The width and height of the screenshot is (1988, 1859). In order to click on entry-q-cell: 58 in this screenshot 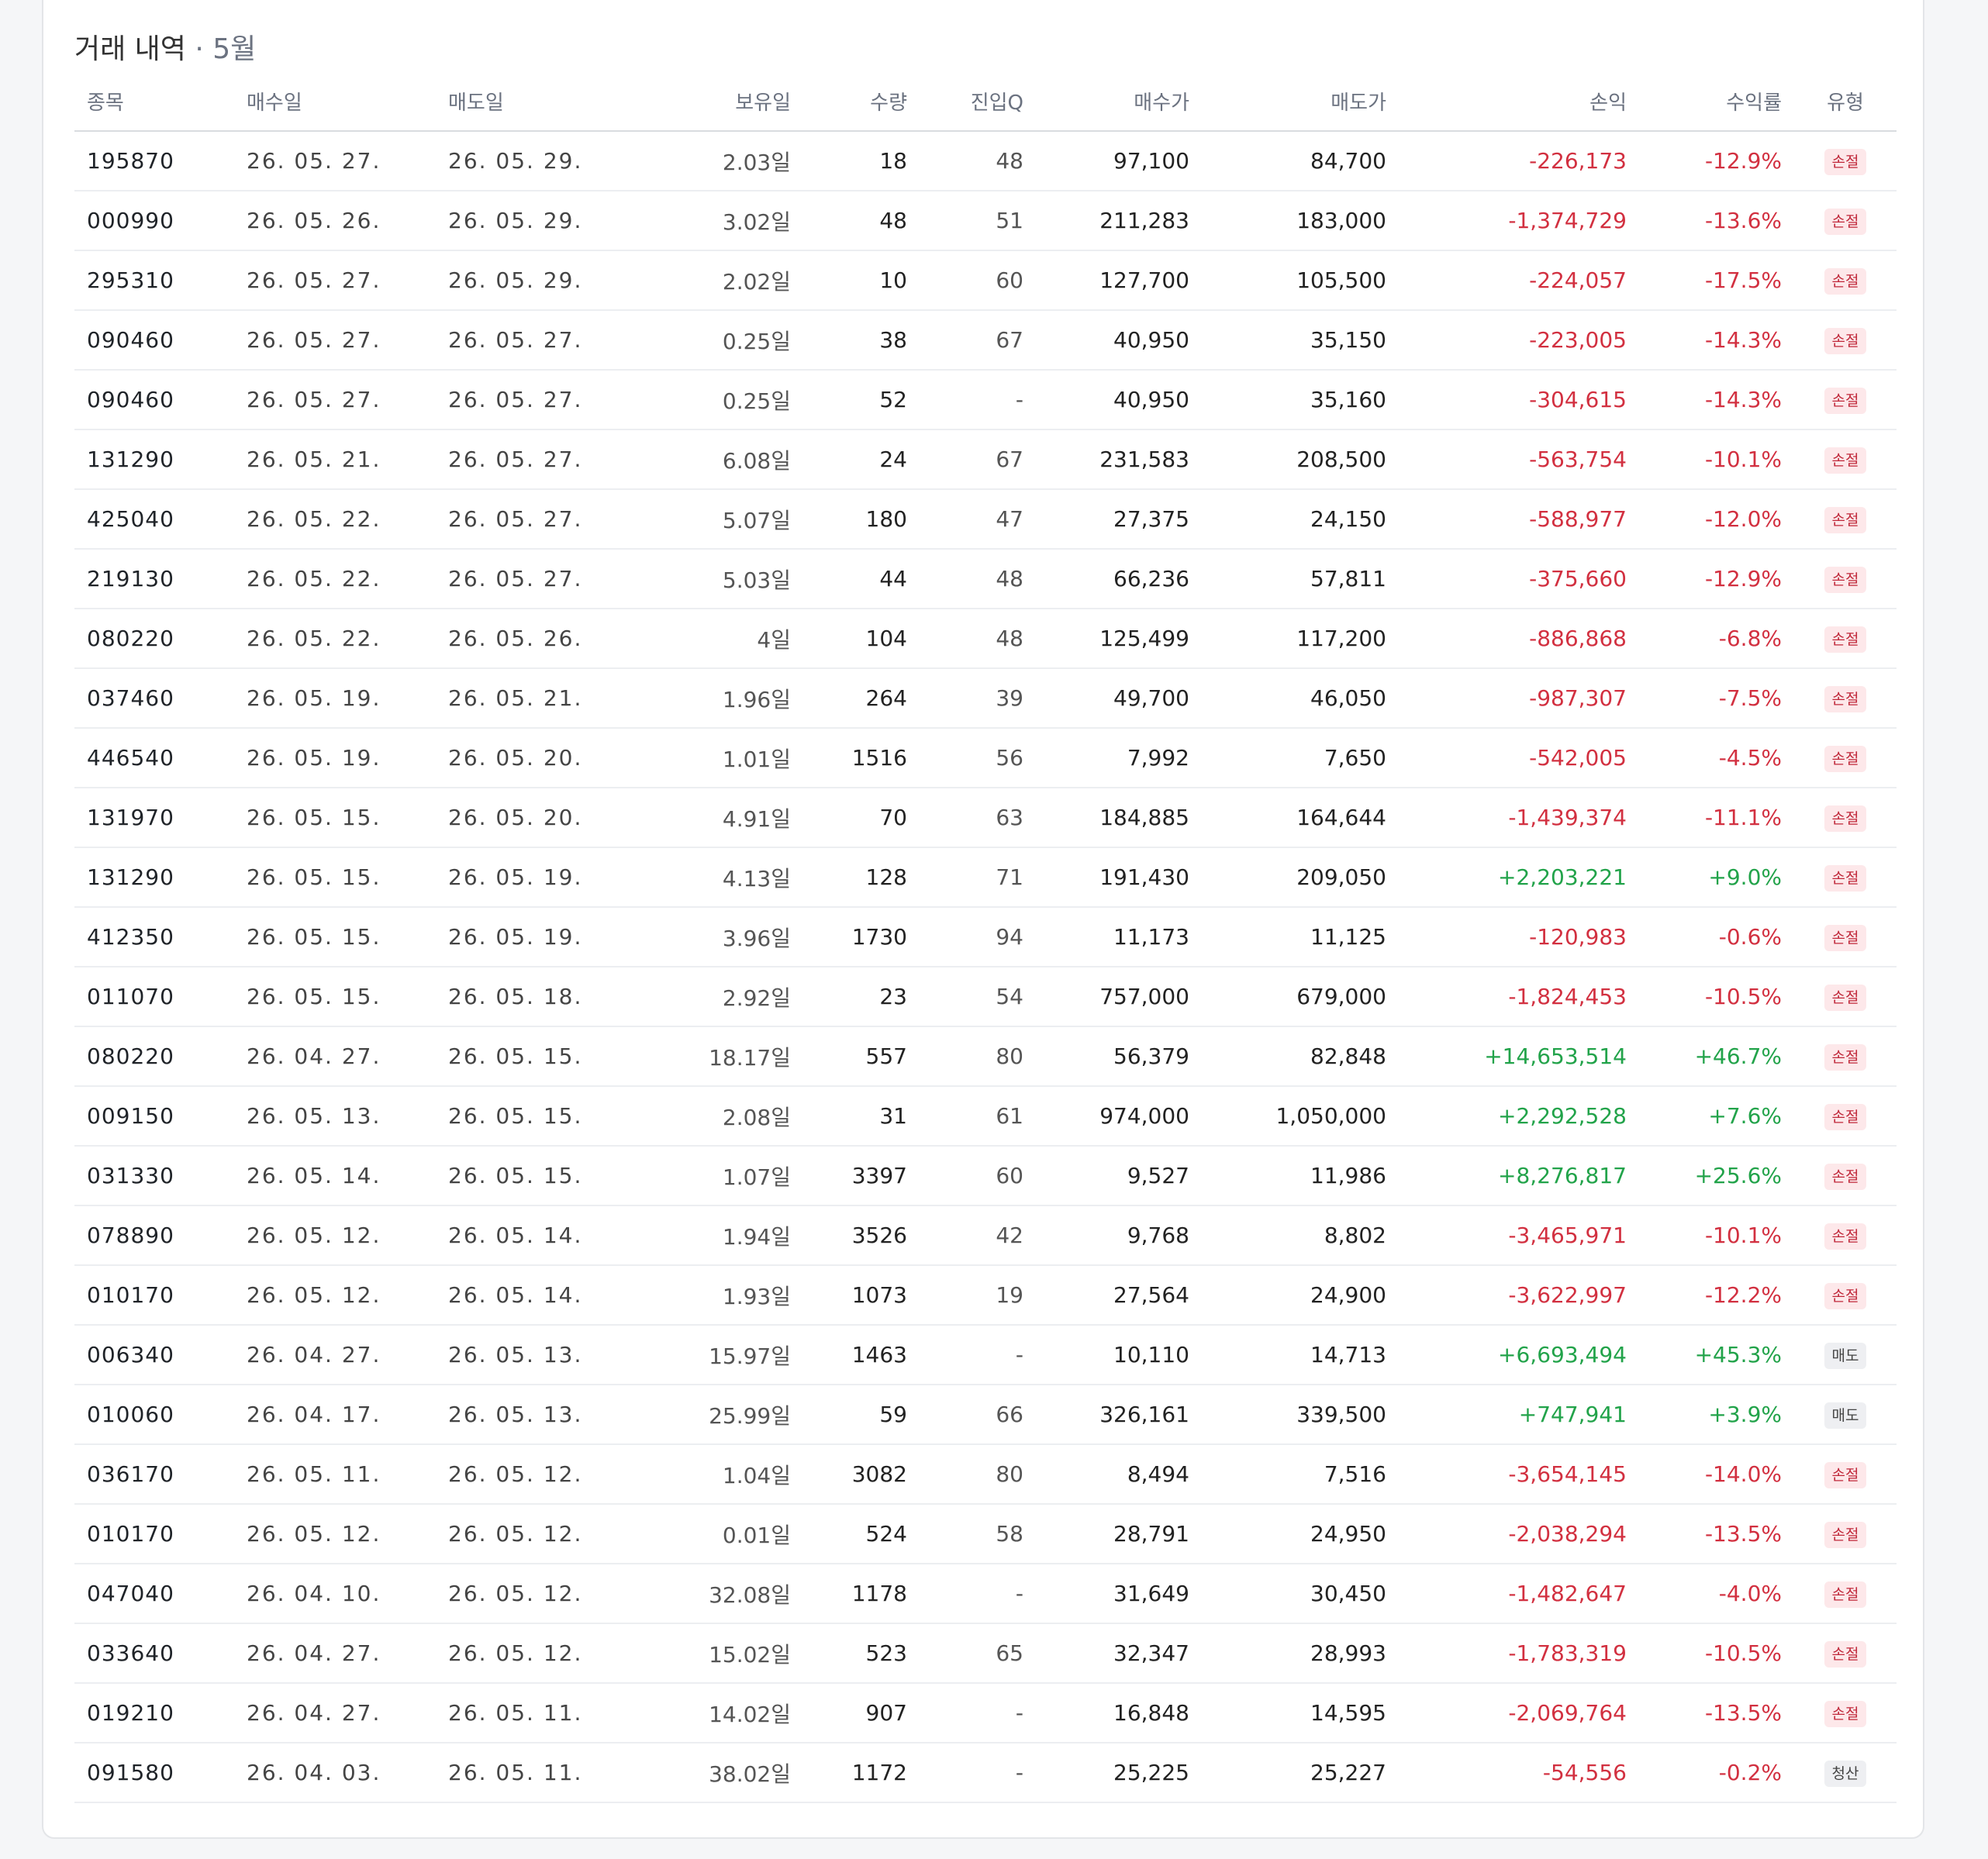, I will do `click(978, 1534)`.